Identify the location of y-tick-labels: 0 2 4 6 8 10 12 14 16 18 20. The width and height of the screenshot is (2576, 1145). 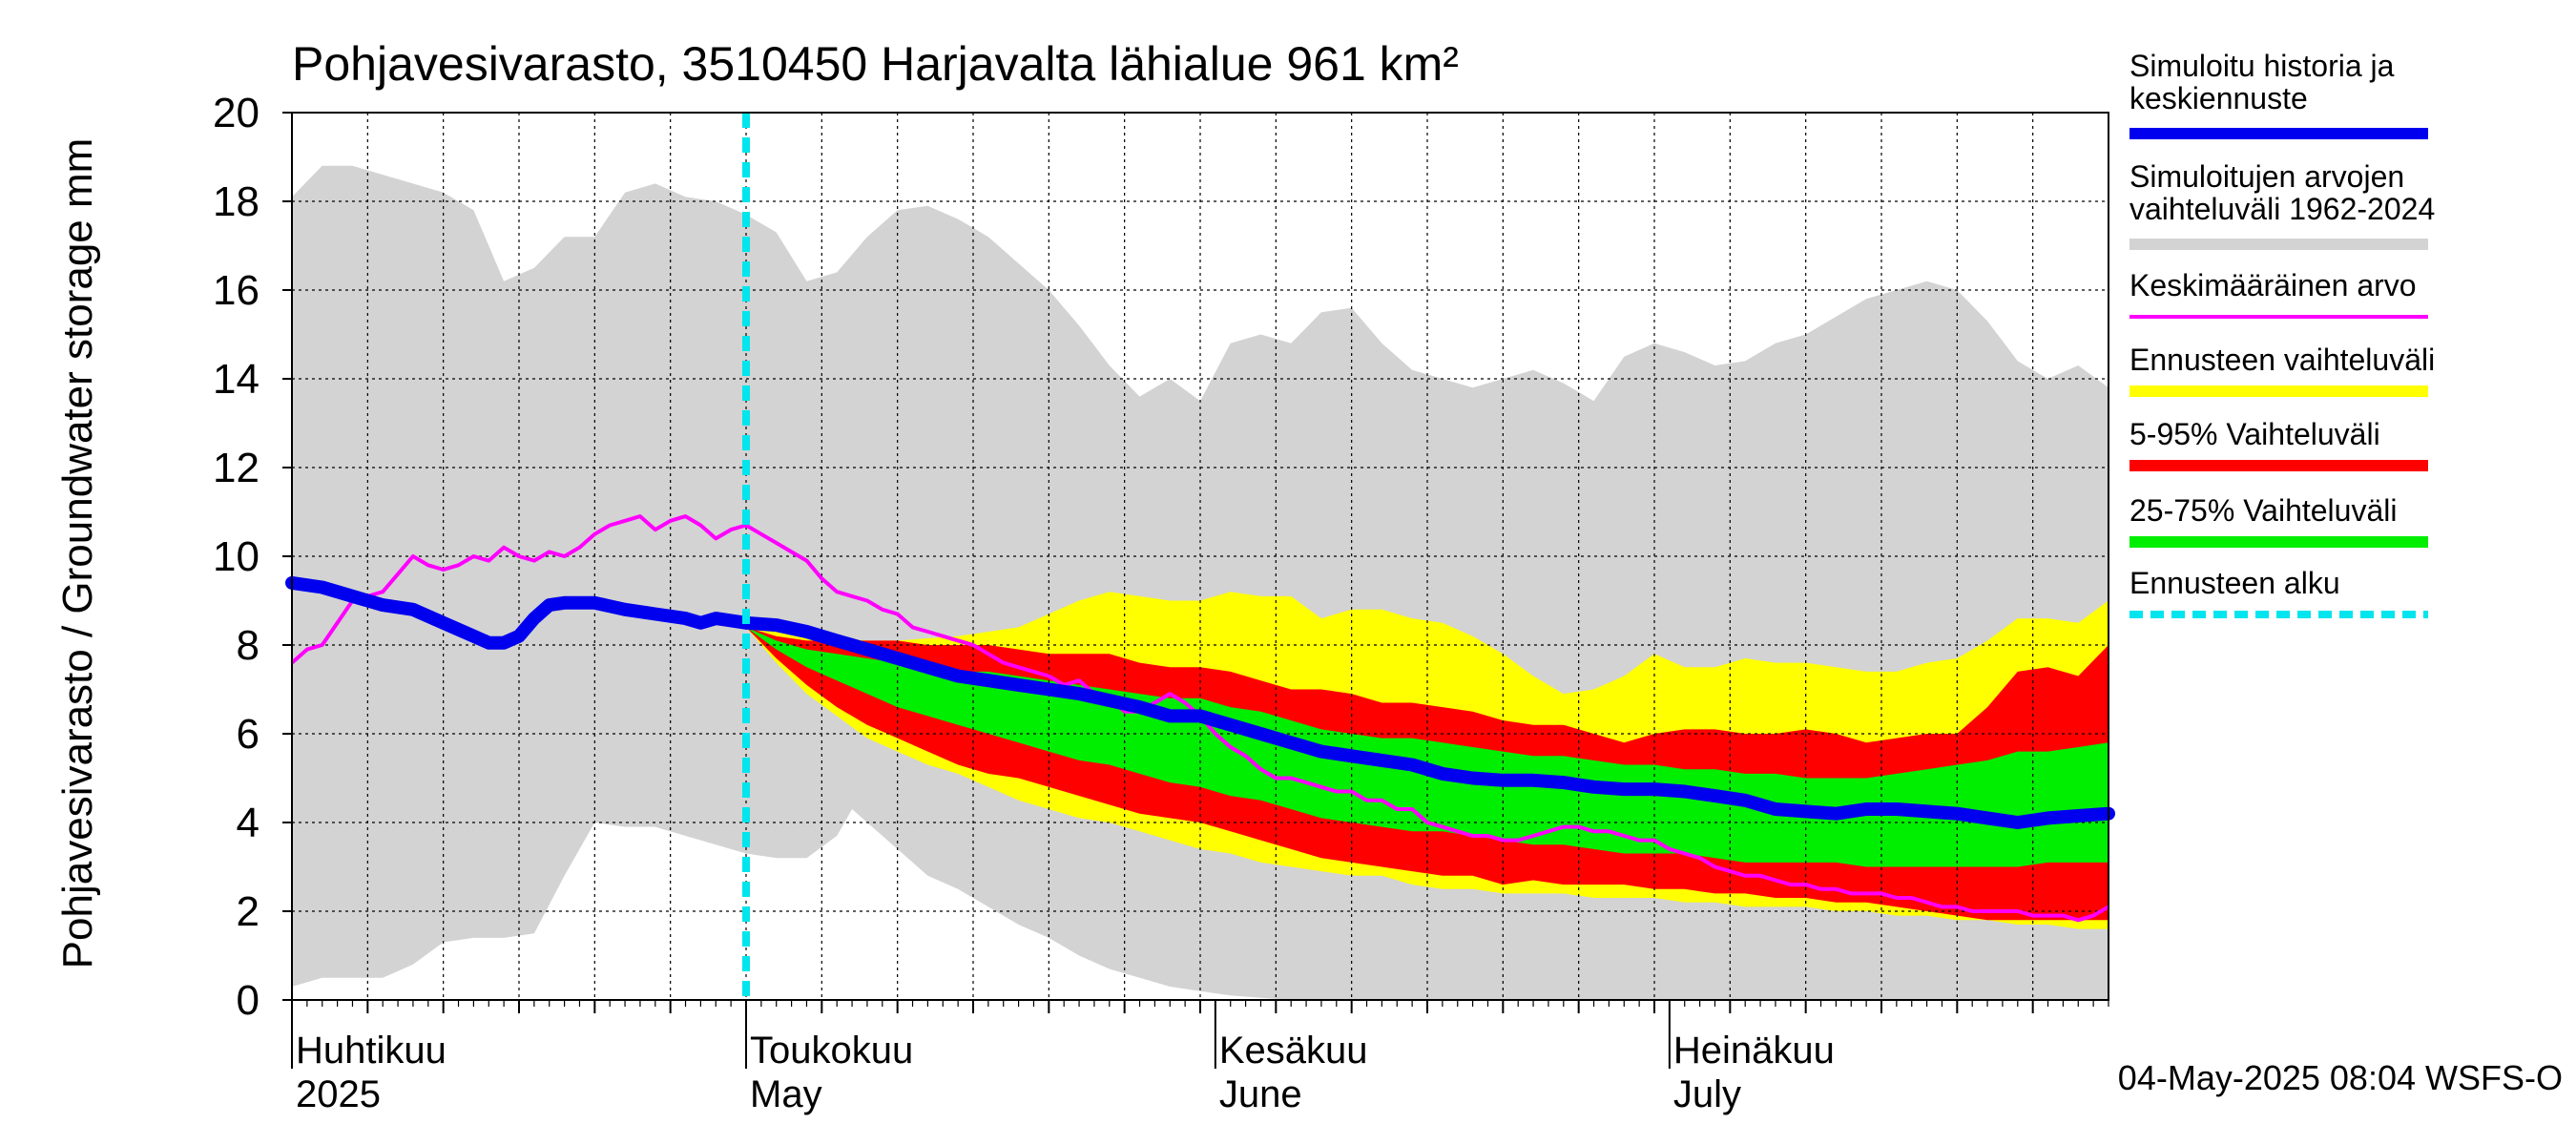
(252, 557).